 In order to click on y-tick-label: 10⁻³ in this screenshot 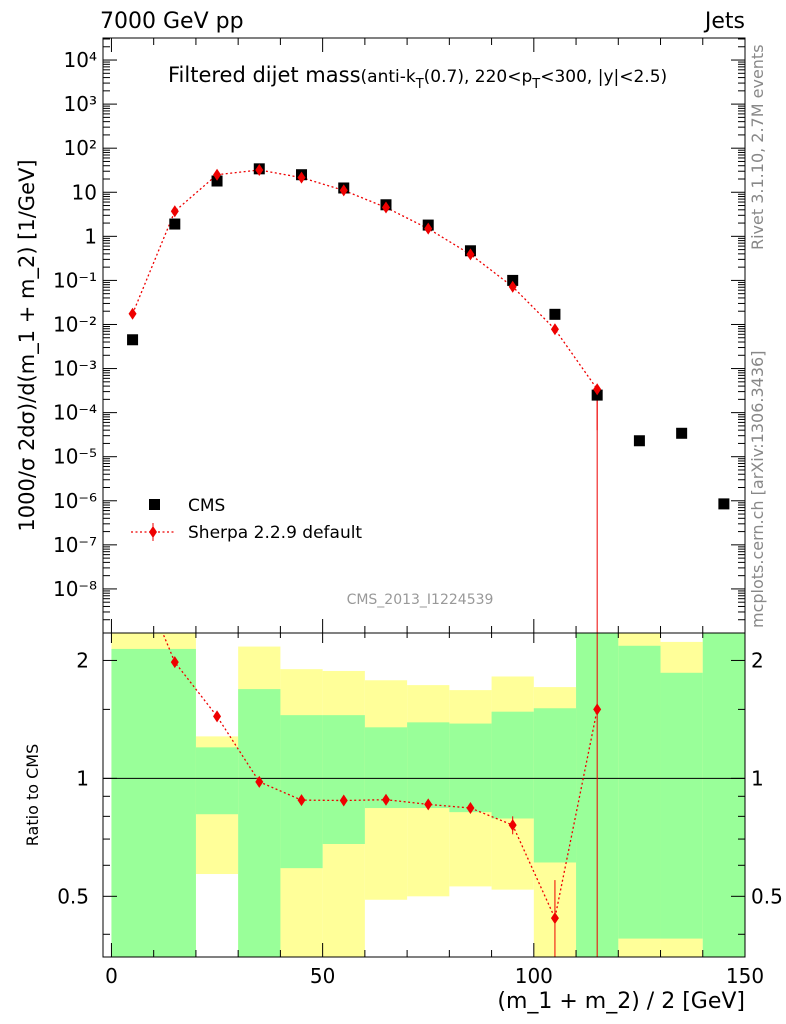, I will do `click(75, 369)`.